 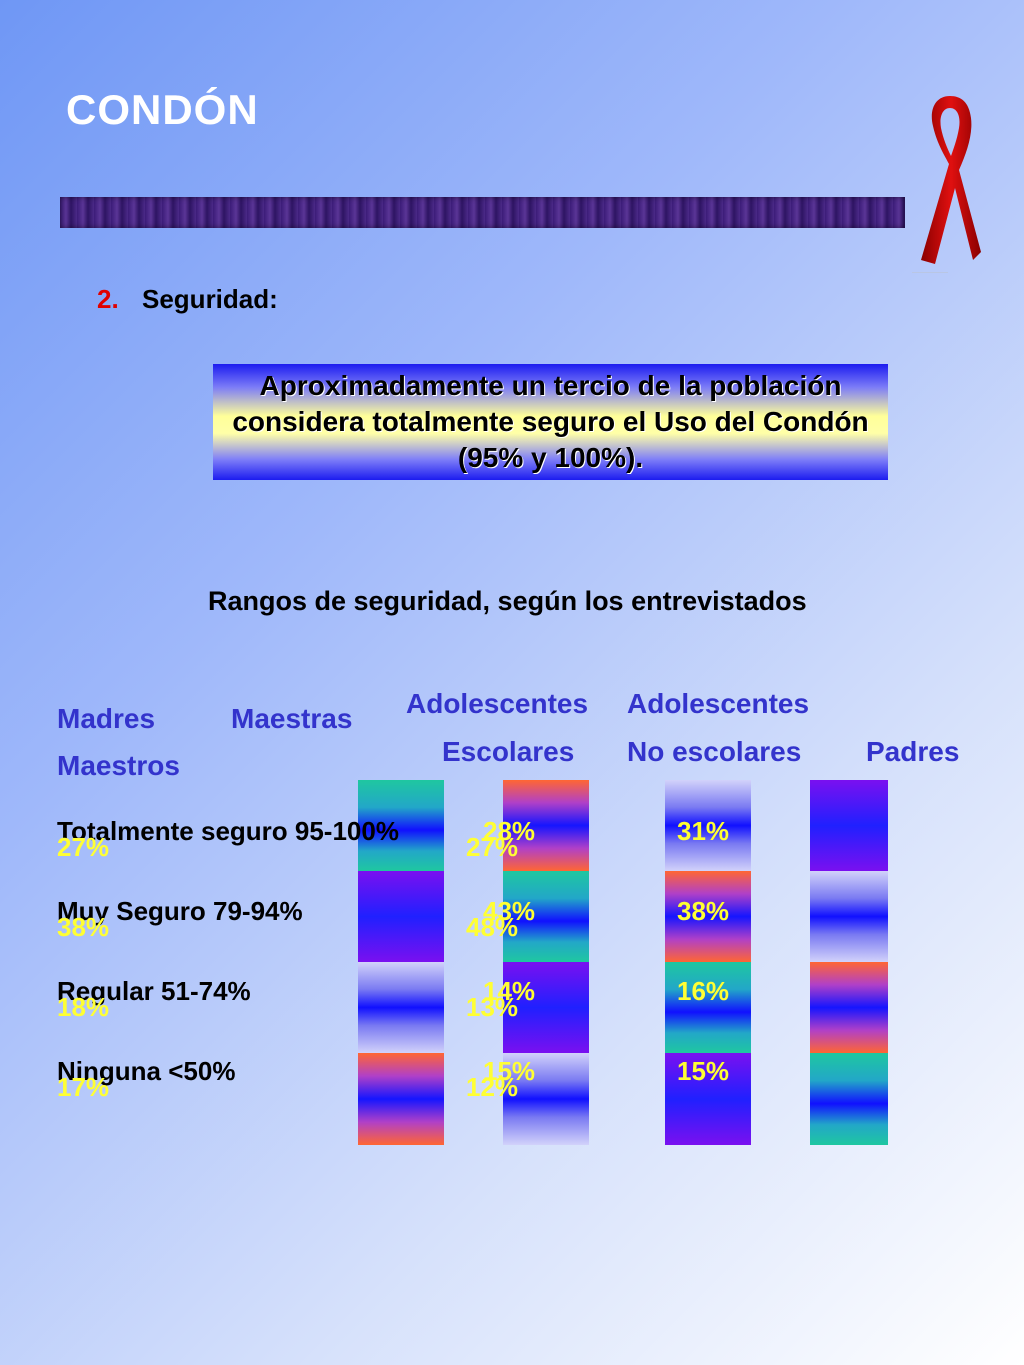 What do you see at coordinates (509, 831) in the screenshot?
I see `value-label: 28%` at bounding box center [509, 831].